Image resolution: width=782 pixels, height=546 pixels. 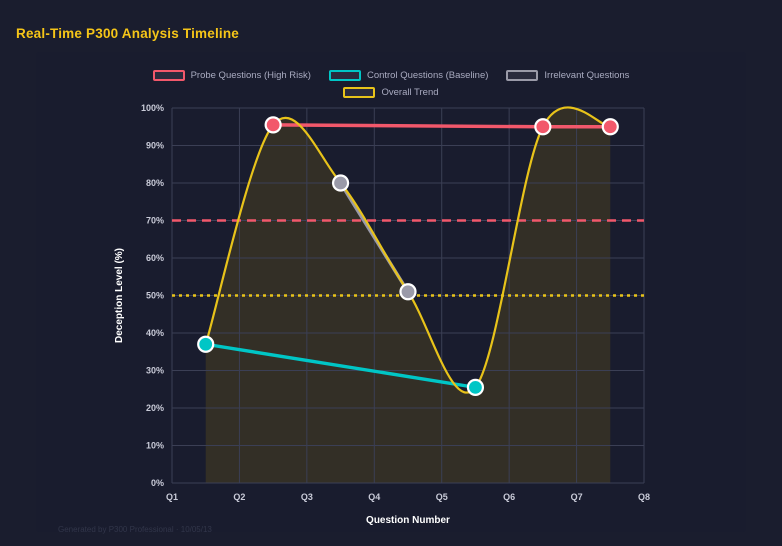 I want to click on legend-item-control: Control Questions (Baseline), so click(x=408, y=75).